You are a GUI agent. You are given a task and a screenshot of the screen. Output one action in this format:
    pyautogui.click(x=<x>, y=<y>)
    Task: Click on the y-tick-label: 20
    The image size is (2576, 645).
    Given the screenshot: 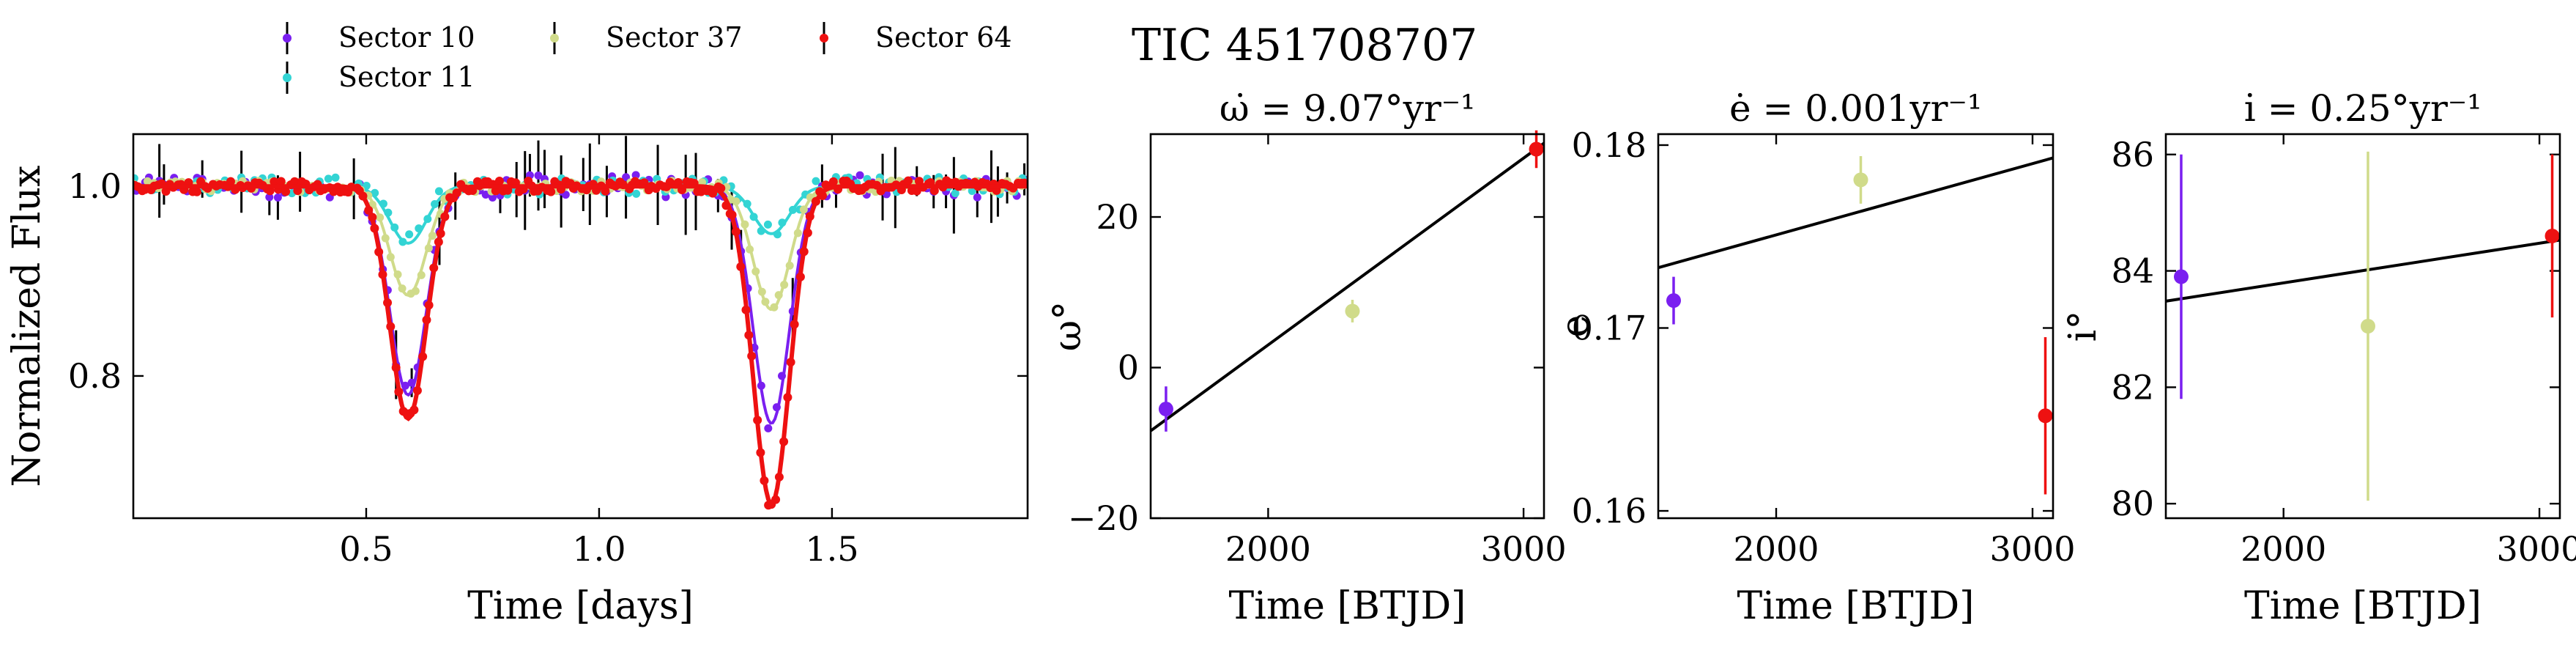 What is the action you would take?
    pyautogui.click(x=1117, y=217)
    